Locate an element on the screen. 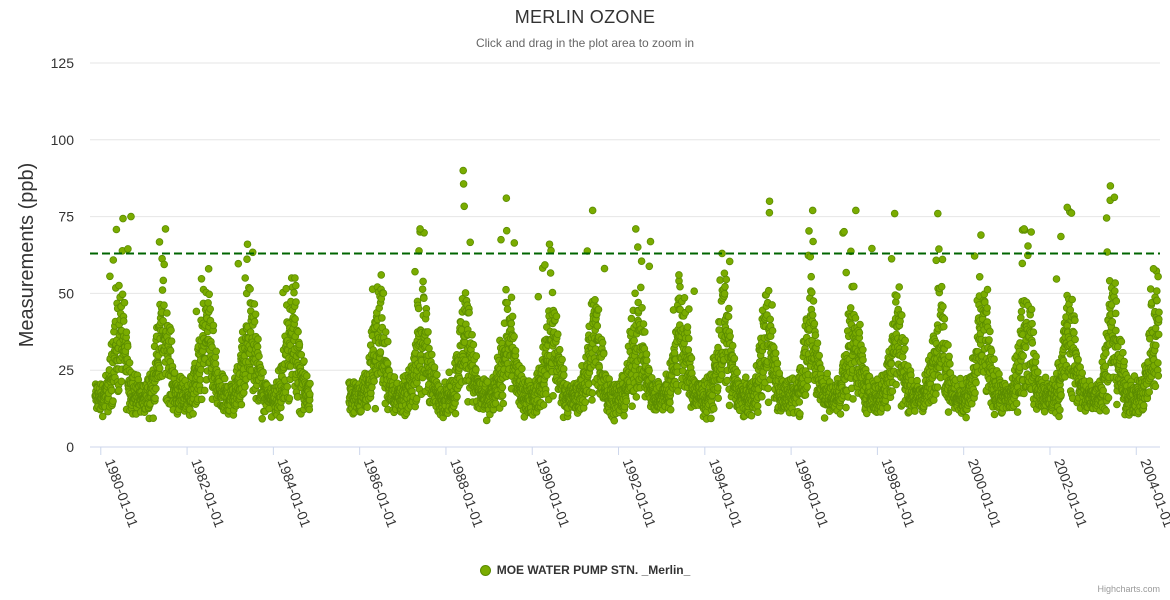  y-tick-label: 100 is located at coordinates (63, 140).